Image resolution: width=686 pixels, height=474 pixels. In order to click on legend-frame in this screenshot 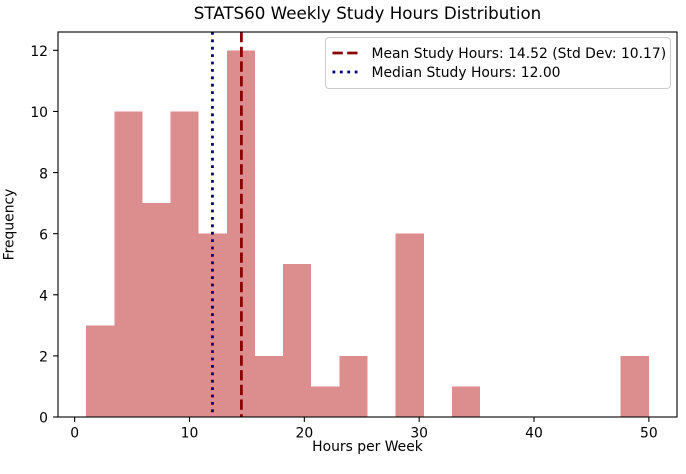, I will do `click(498, 63)`.